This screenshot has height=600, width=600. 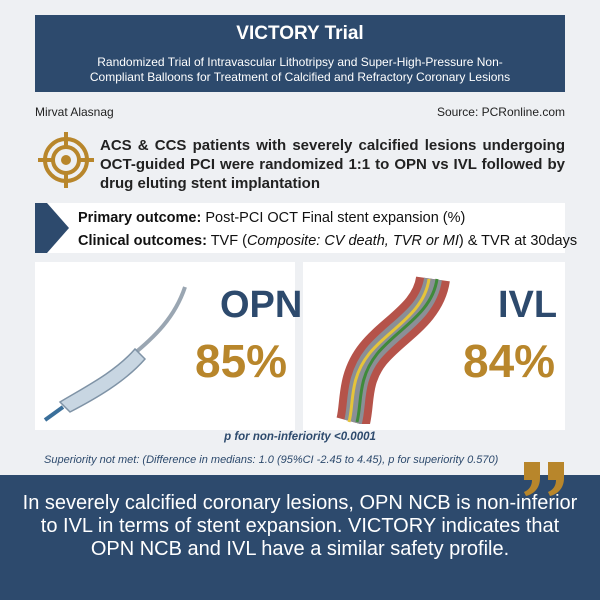 I want to click on balloon-image, so click(x=115, y=354).